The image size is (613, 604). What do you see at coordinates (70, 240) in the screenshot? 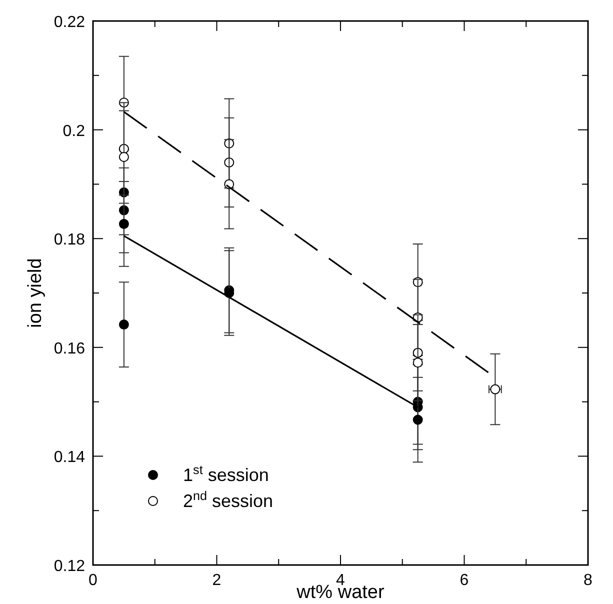
I see `y-tick-label: 0.18` at bounding box center [70, 240].